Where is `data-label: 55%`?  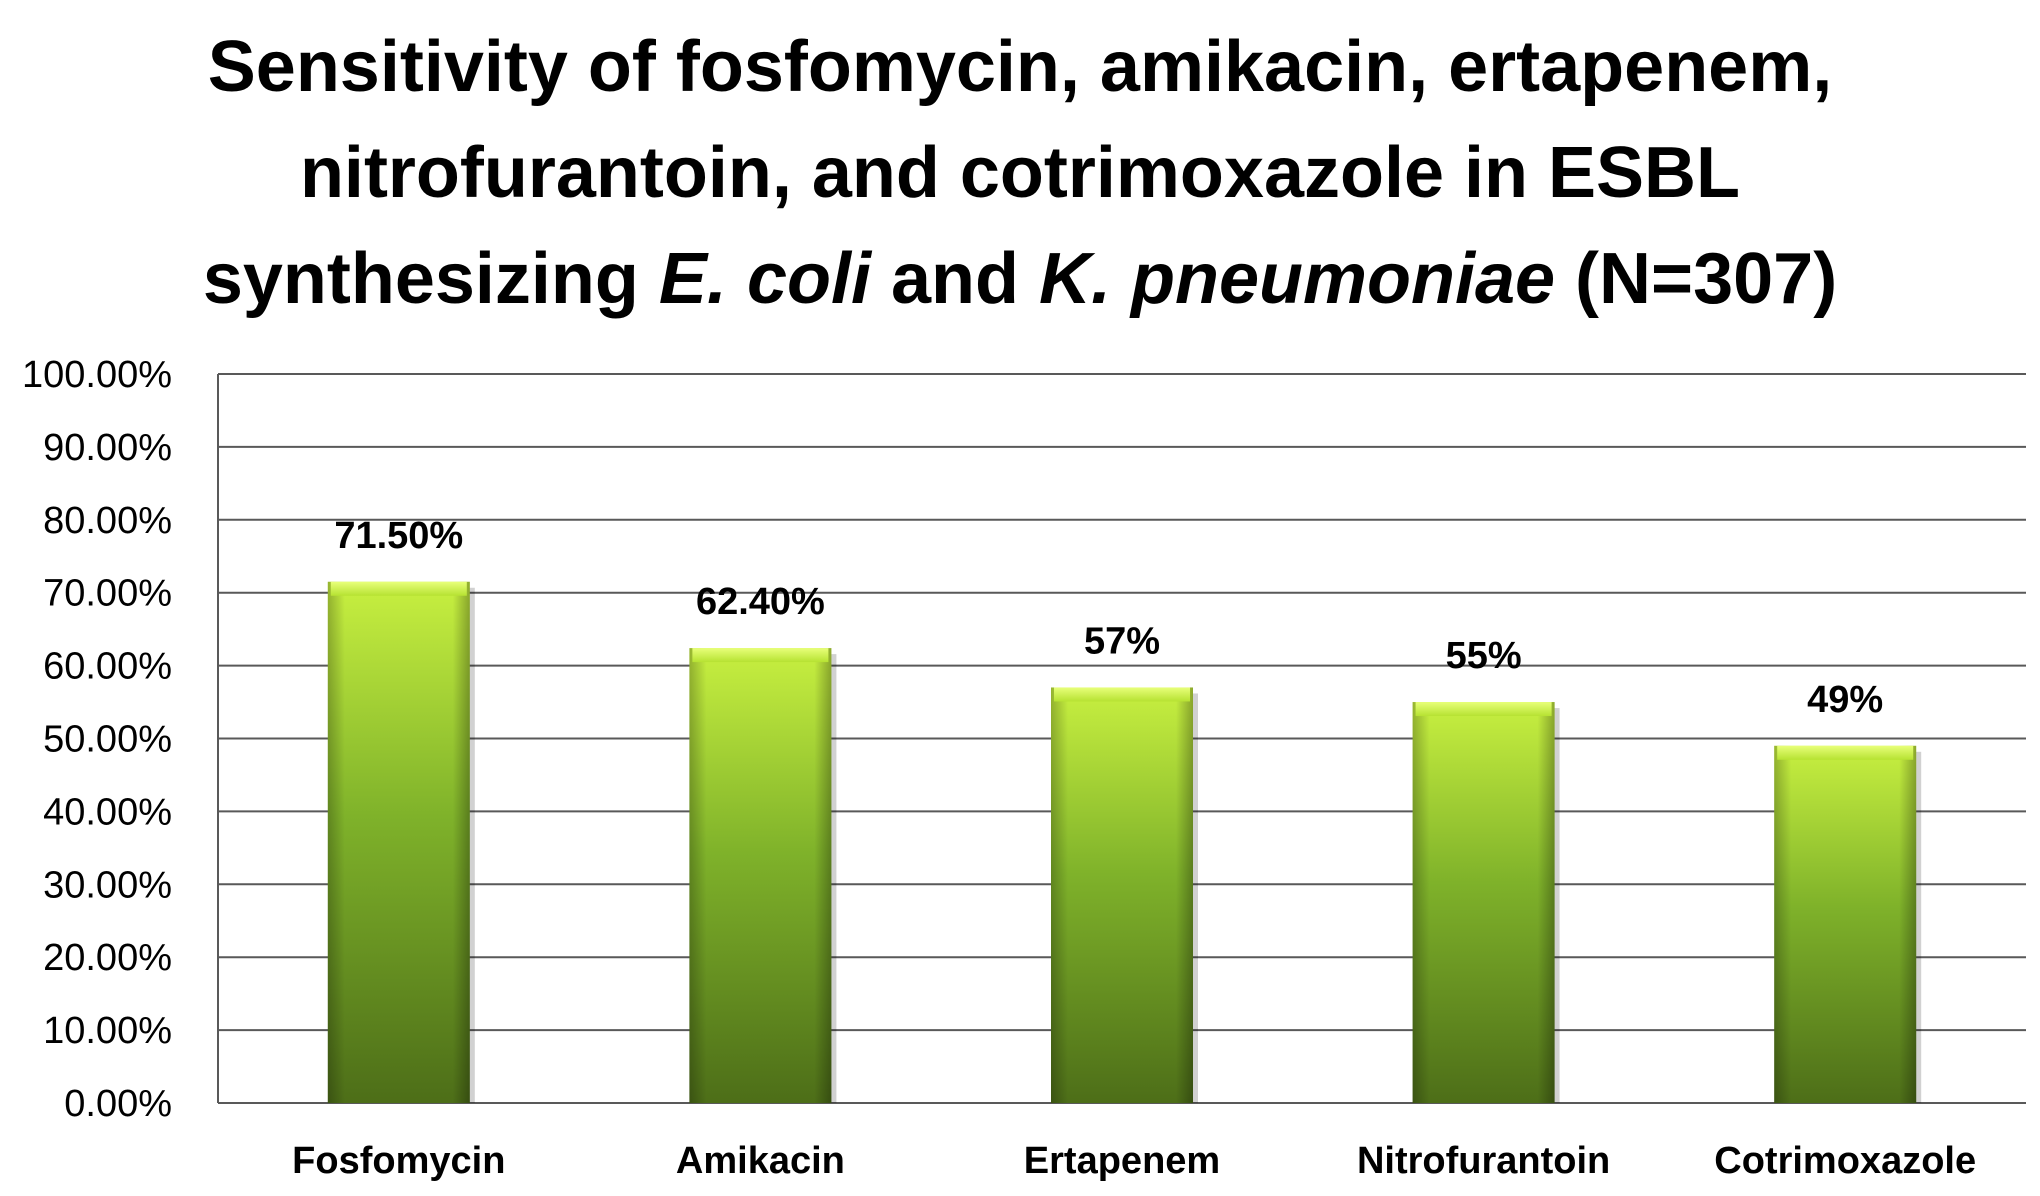
data-label: 55% is located at coordinates (1484, 656).